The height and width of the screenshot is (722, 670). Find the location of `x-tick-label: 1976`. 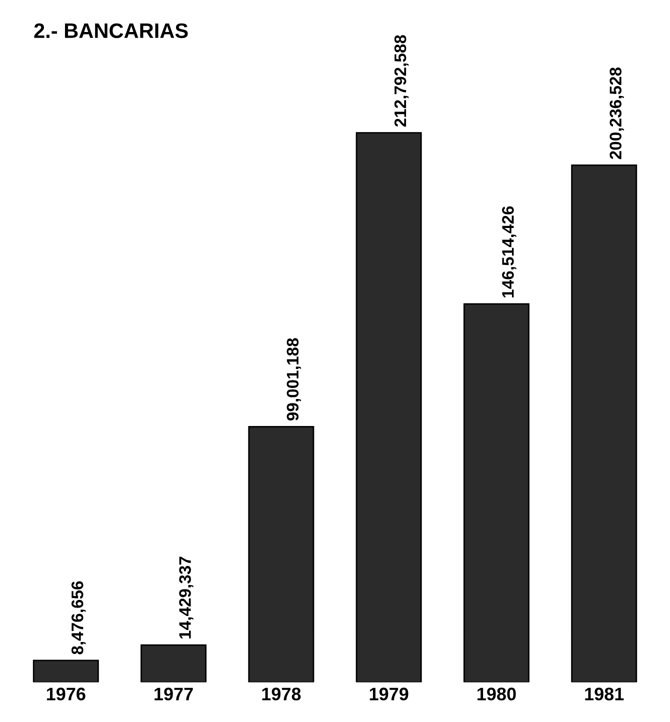

x-tick-label: 1976 is located at coordinates (66, 694).